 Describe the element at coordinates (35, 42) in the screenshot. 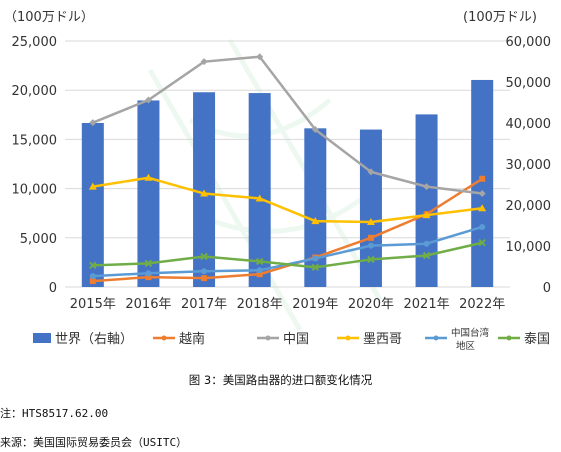

I see `left-tick-label: 25,000` at that location.